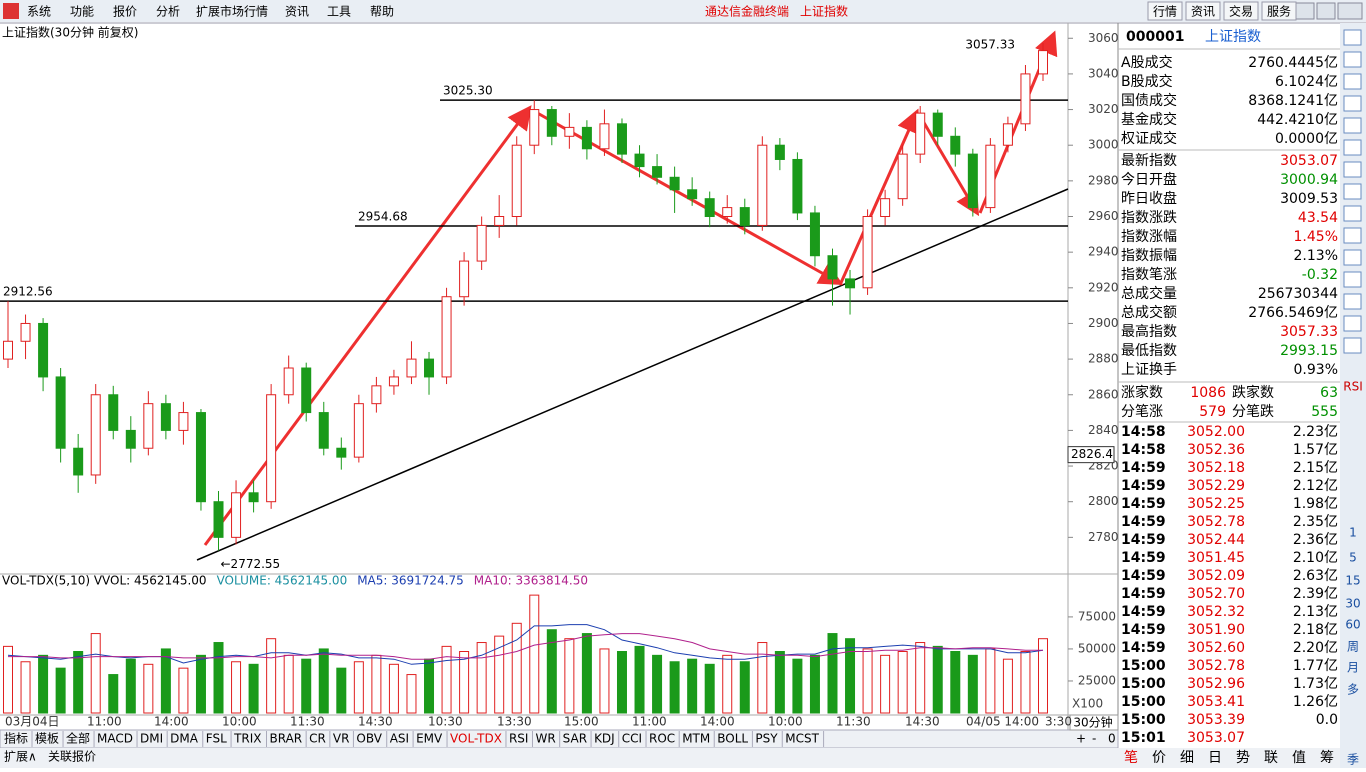 The height and width of the screenshot is (772, 1366). What do you see at coordinates (1353, 690) in the screenshot?
I see `sidebar-button: 多` at bounding box center [1353, 690].